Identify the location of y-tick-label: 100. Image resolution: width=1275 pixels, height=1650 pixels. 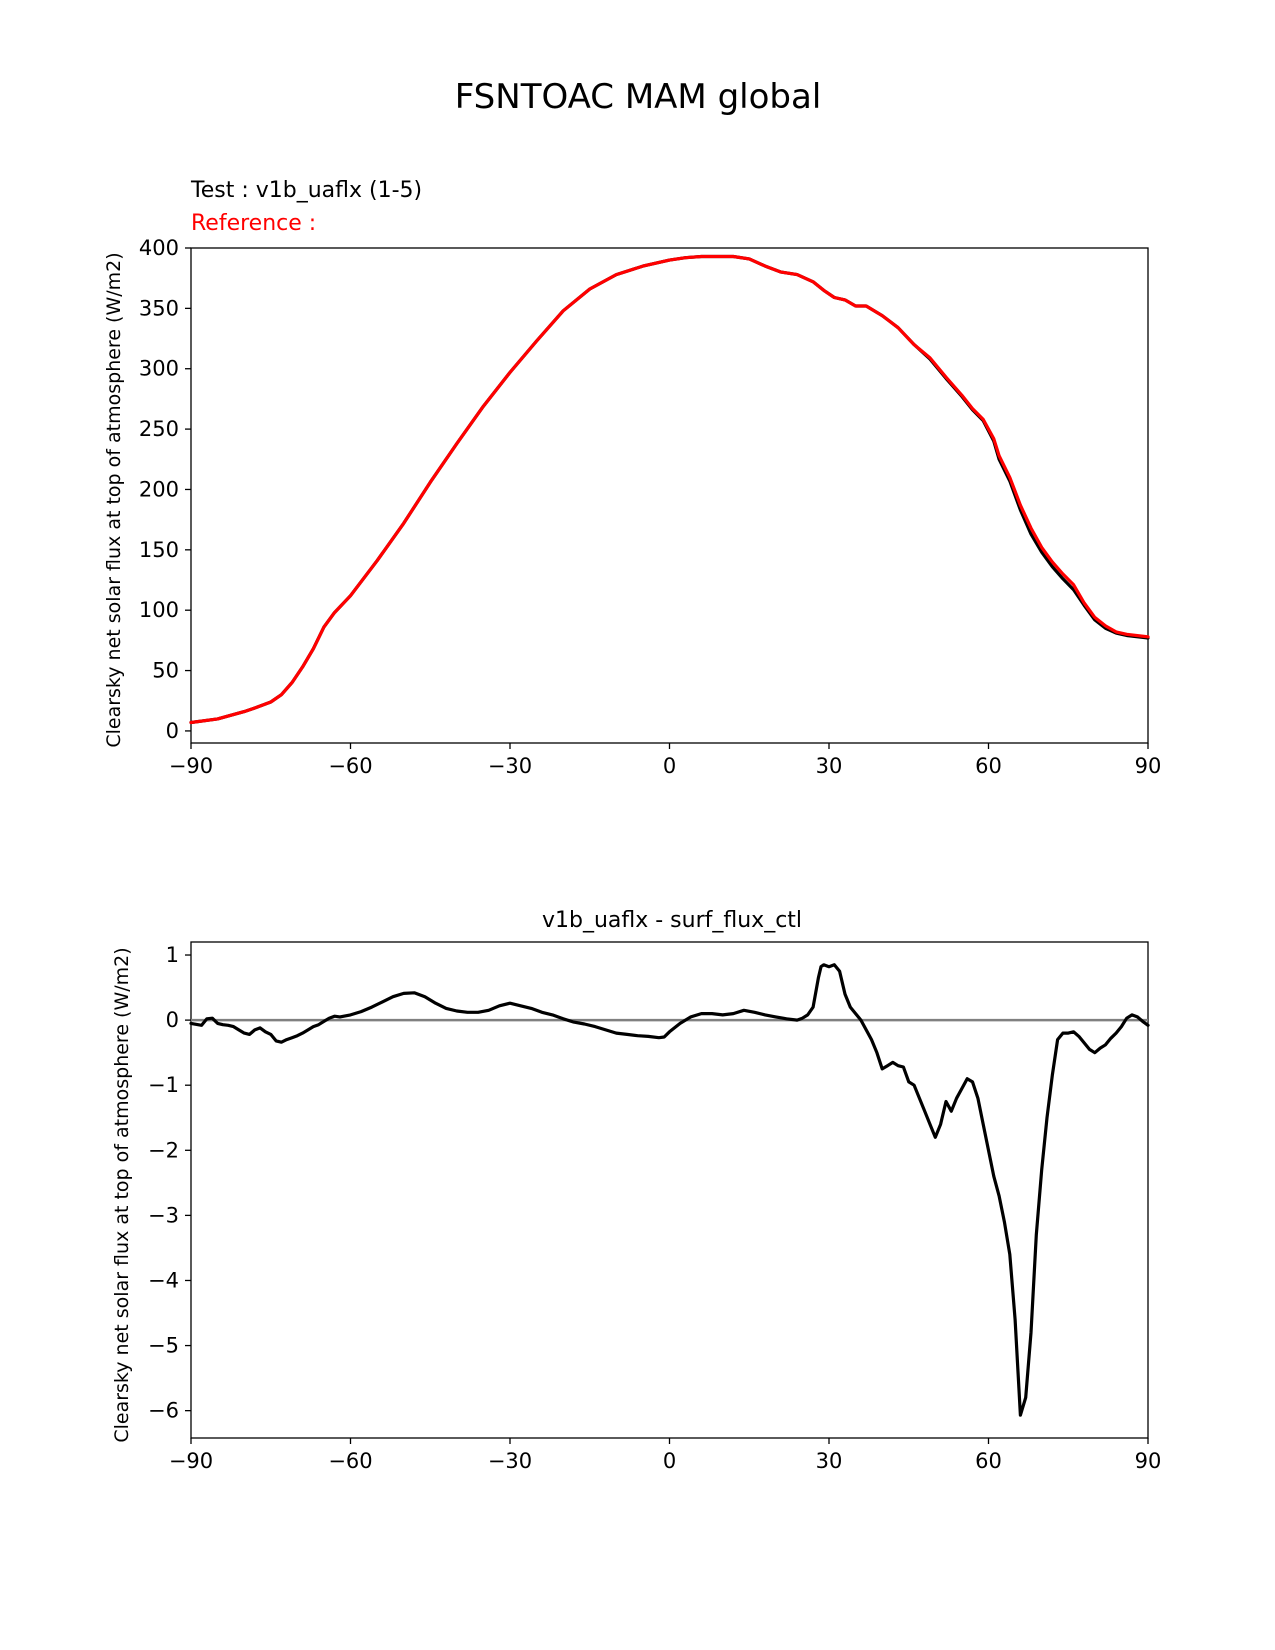
(159, 610).